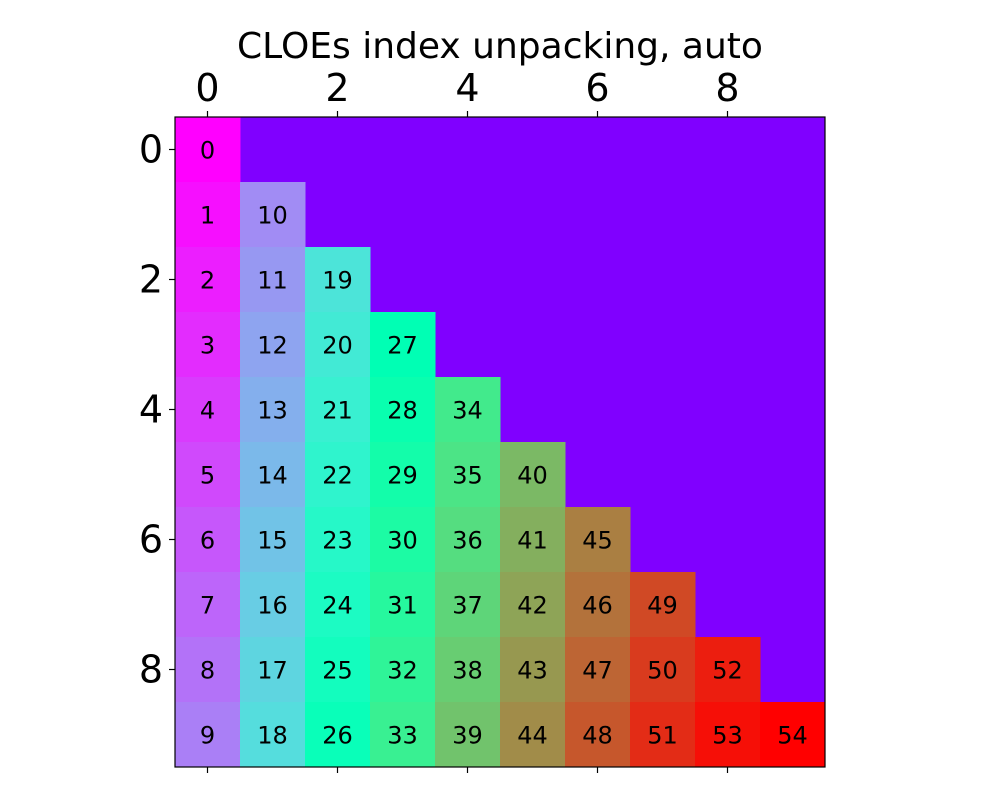 The height and width of the screenshot is (802, 1000). I want to click on y-axis-ticks: 0 2 4 6 8, so click(157, 410).